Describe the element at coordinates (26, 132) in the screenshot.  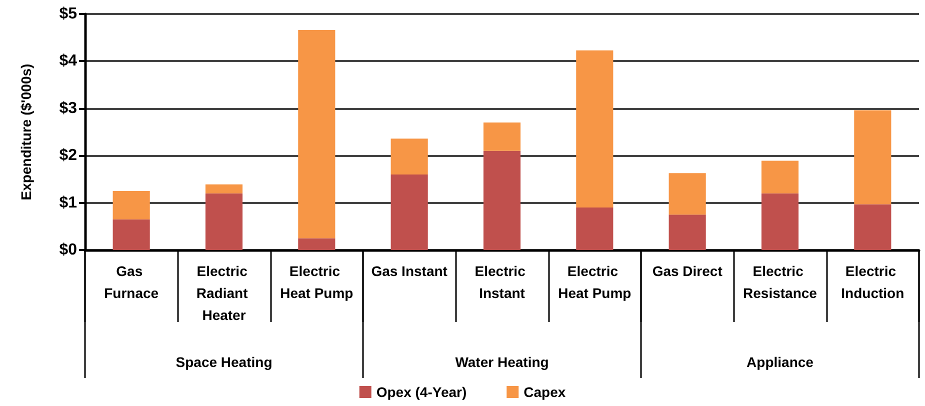
I see `y-axis-title: Expenditure ($'000s)` at that location.